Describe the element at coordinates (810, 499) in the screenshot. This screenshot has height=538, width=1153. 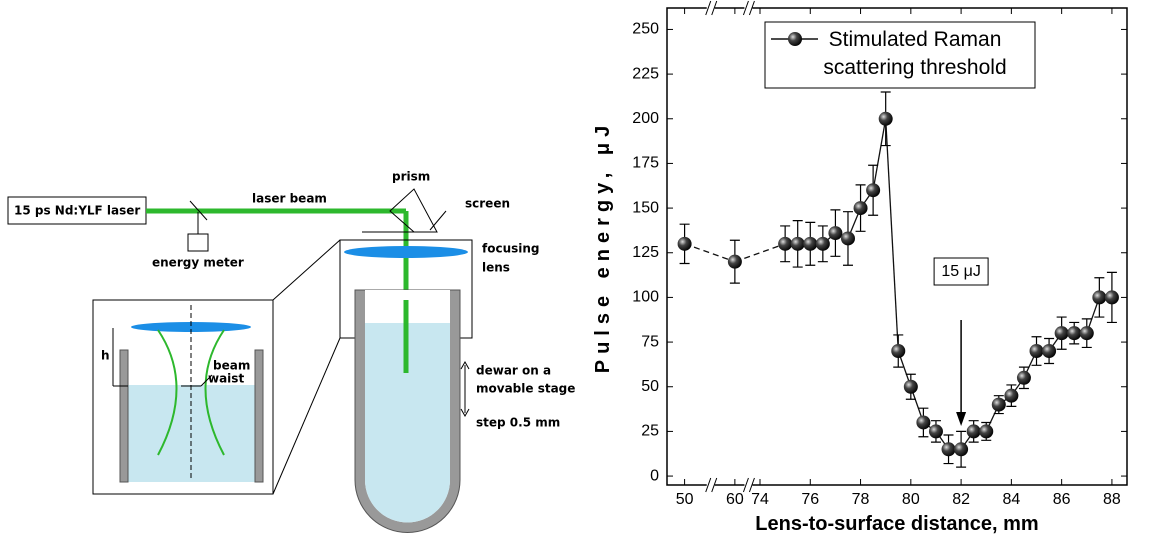
I see `x-tick-label: 76` at that location.